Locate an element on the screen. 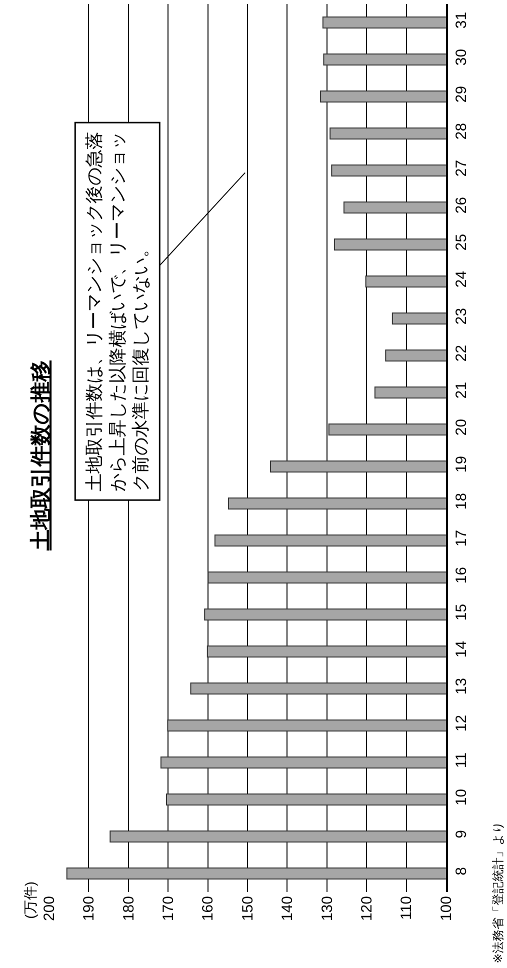 The image size is (507, 968). y-tick-label: 14 is located at coordinates (461, 649).